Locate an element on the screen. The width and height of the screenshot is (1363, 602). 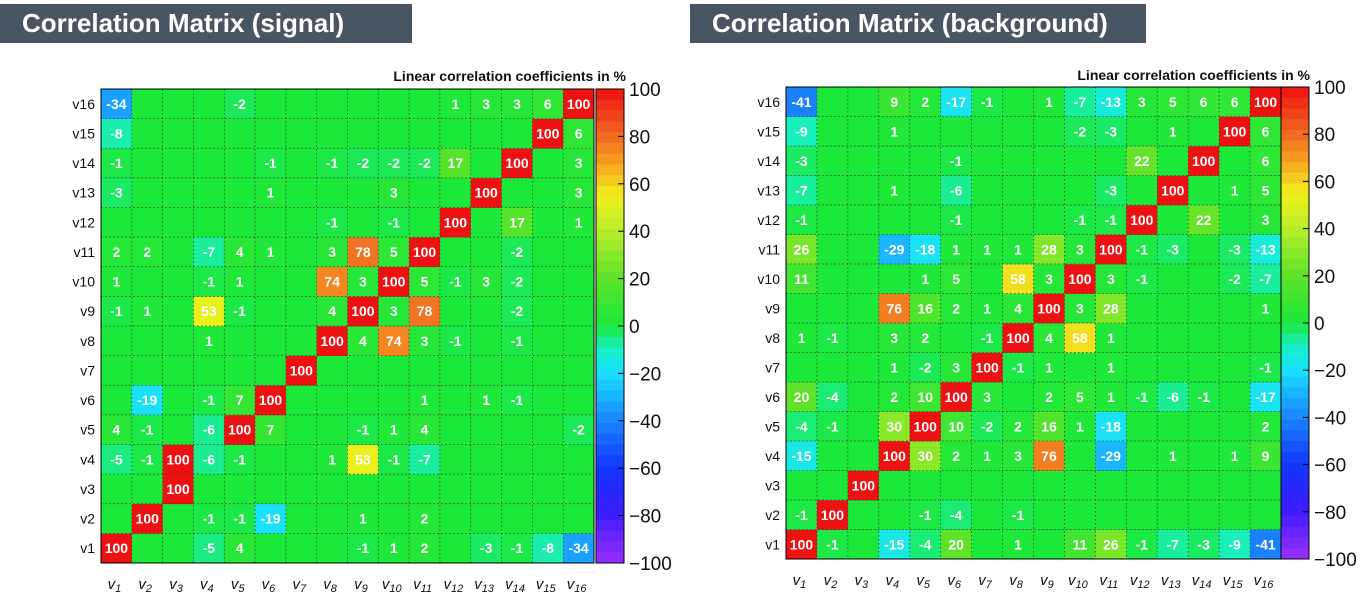
cell-value-label: 30 is located at coordinates (894, 426).